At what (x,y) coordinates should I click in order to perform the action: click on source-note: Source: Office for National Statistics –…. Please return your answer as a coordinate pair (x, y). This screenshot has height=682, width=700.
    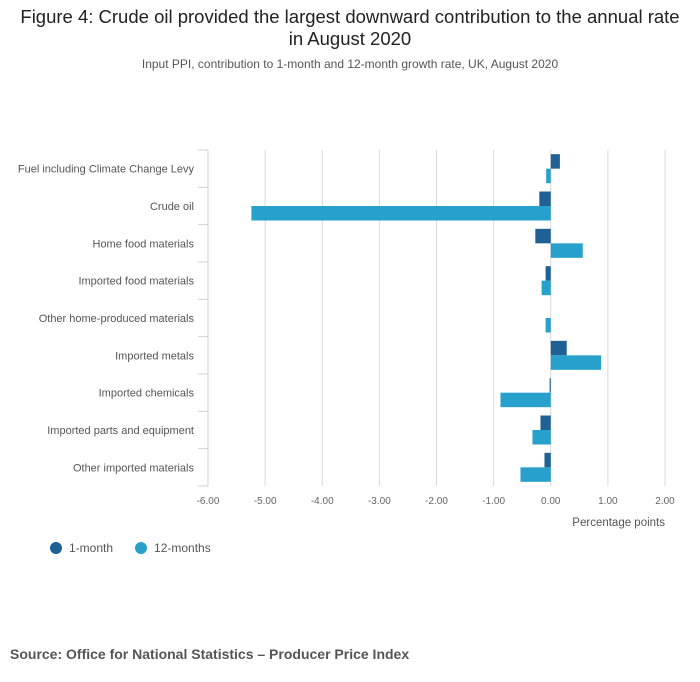
    Looking at the image, I should click on (210, 654).